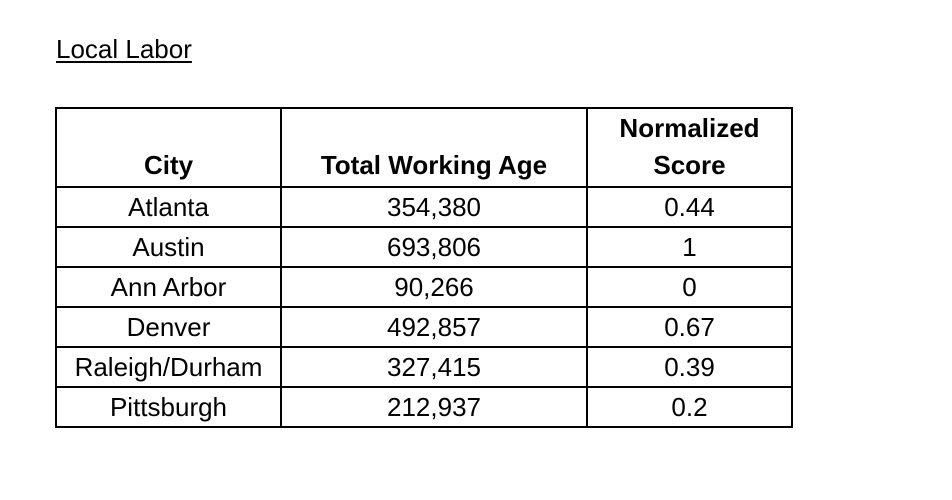 This screenshot has height=500, width=952. I want to click on cell-normalized-score: 0.39, so click(689, 367).